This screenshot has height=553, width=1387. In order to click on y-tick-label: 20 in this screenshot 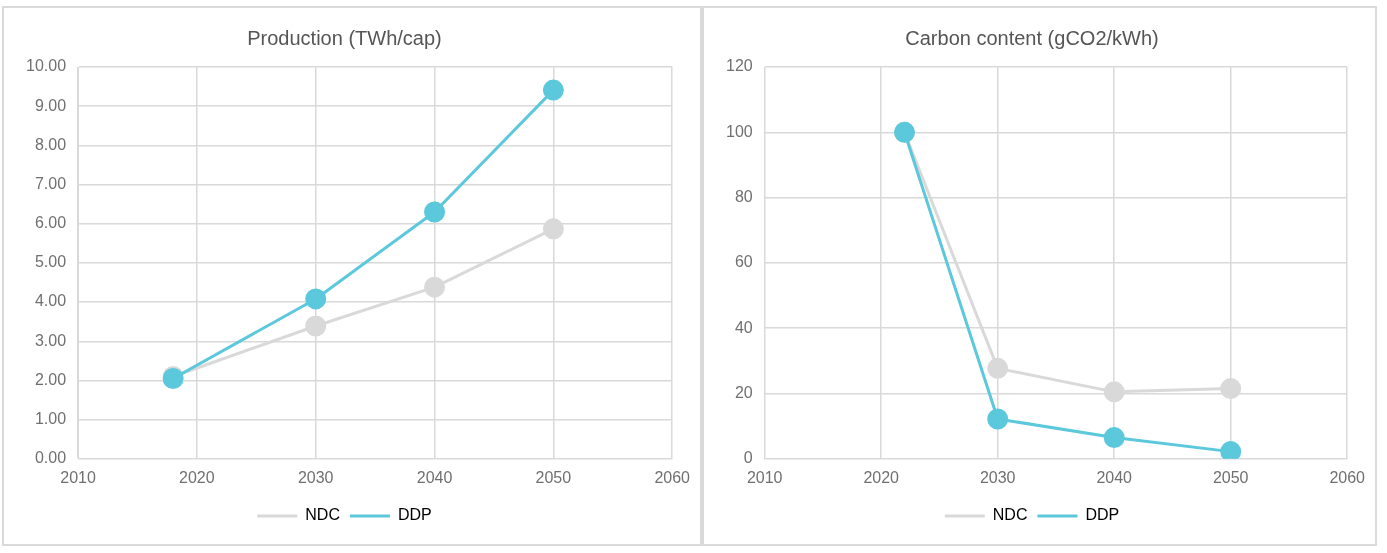, I will do `click(743, 392)`.